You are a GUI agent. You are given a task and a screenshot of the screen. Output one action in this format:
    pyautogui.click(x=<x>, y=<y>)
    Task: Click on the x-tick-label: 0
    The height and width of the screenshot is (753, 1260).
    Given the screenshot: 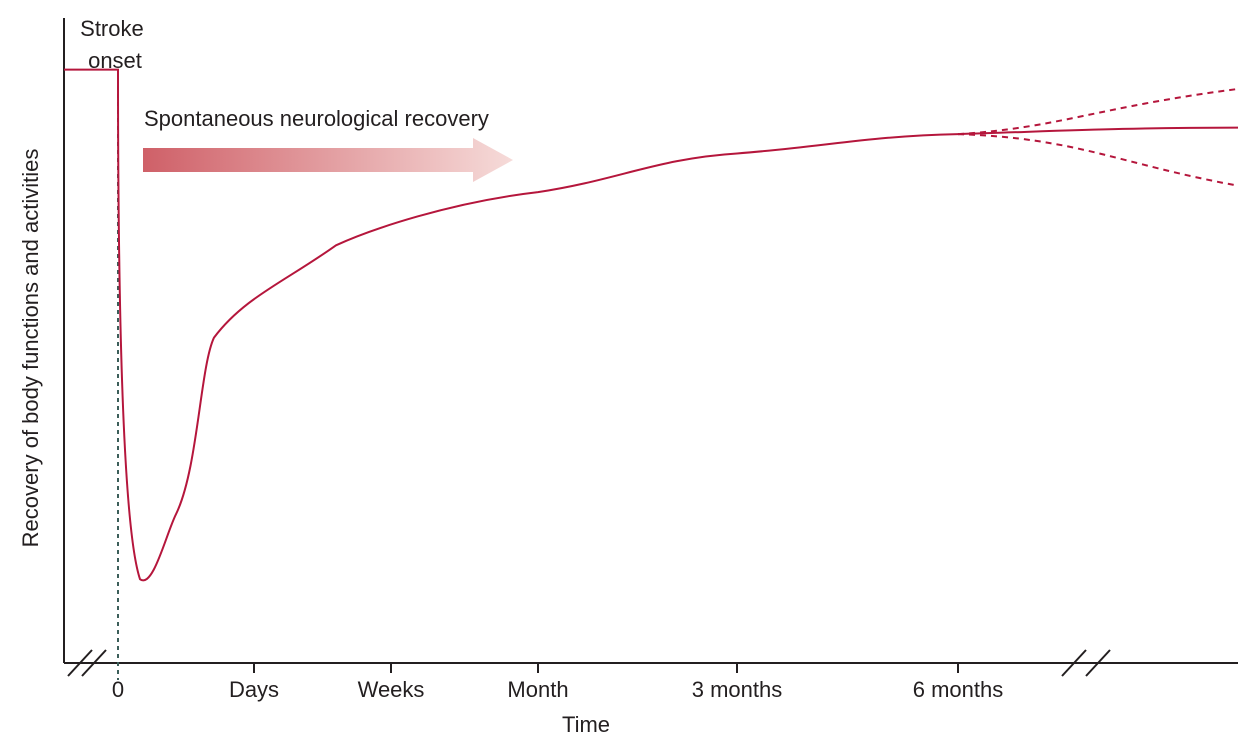 What is the action you would take?
    pyautogui.click(x=118, y=689)
    